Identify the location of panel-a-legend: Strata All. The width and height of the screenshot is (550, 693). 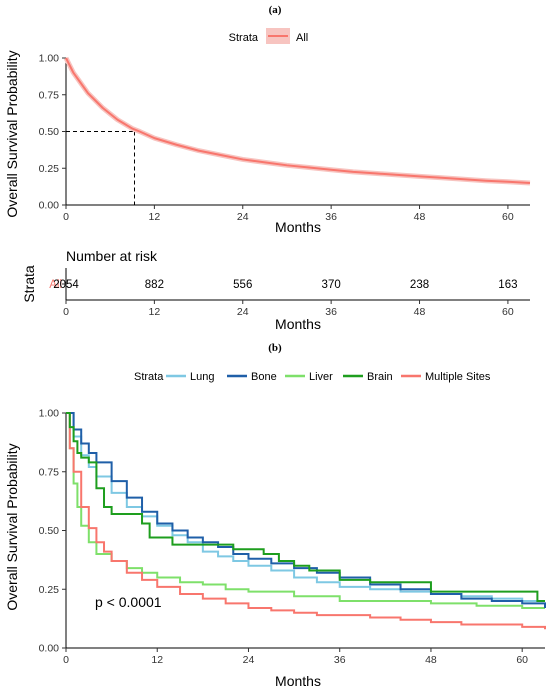
(268, 36).